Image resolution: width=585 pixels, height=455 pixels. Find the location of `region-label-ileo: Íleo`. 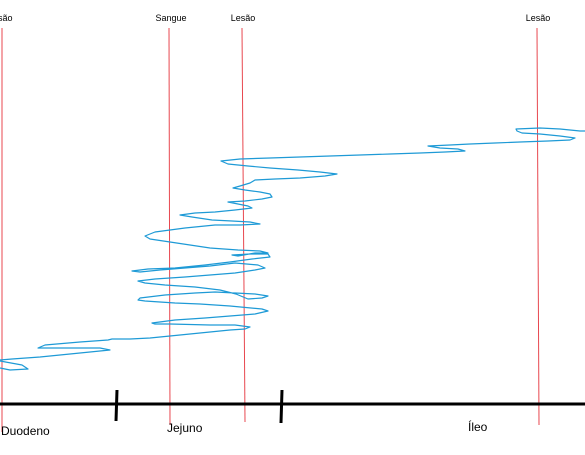

region-label-ileo: Íleo is located at coordinates (478, 426).